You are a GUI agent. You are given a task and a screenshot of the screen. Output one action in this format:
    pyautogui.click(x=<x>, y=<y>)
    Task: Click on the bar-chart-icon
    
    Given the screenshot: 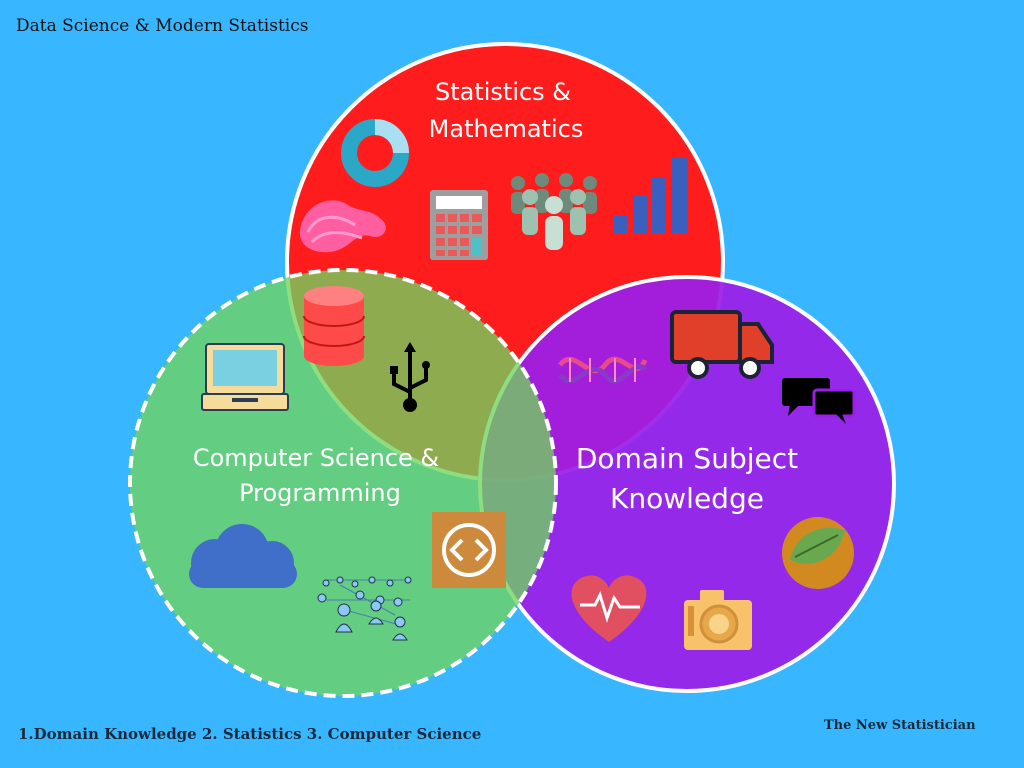 What is the action you would take?
    pyautogui.click(x=650, y=195)
    